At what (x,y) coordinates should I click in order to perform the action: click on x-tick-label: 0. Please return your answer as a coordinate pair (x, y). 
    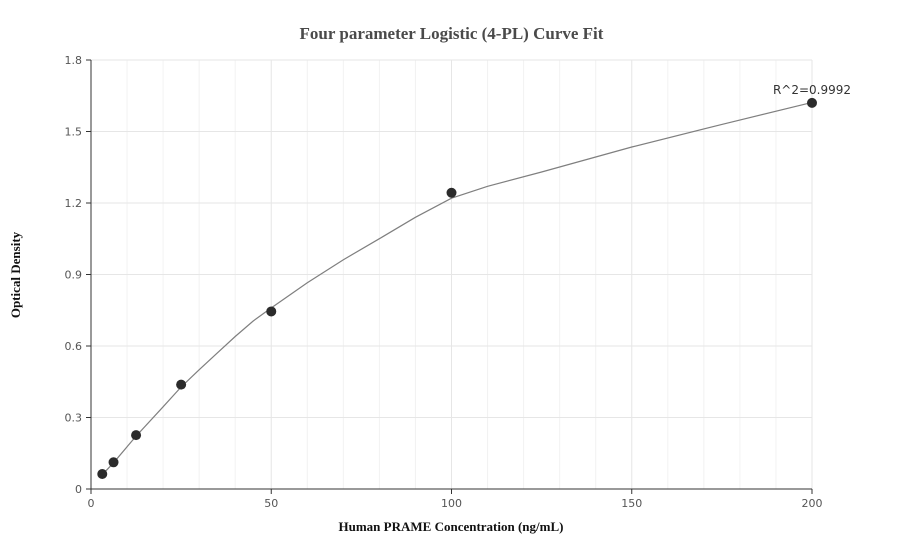
    Looking at the image, I should click on (91, 503).